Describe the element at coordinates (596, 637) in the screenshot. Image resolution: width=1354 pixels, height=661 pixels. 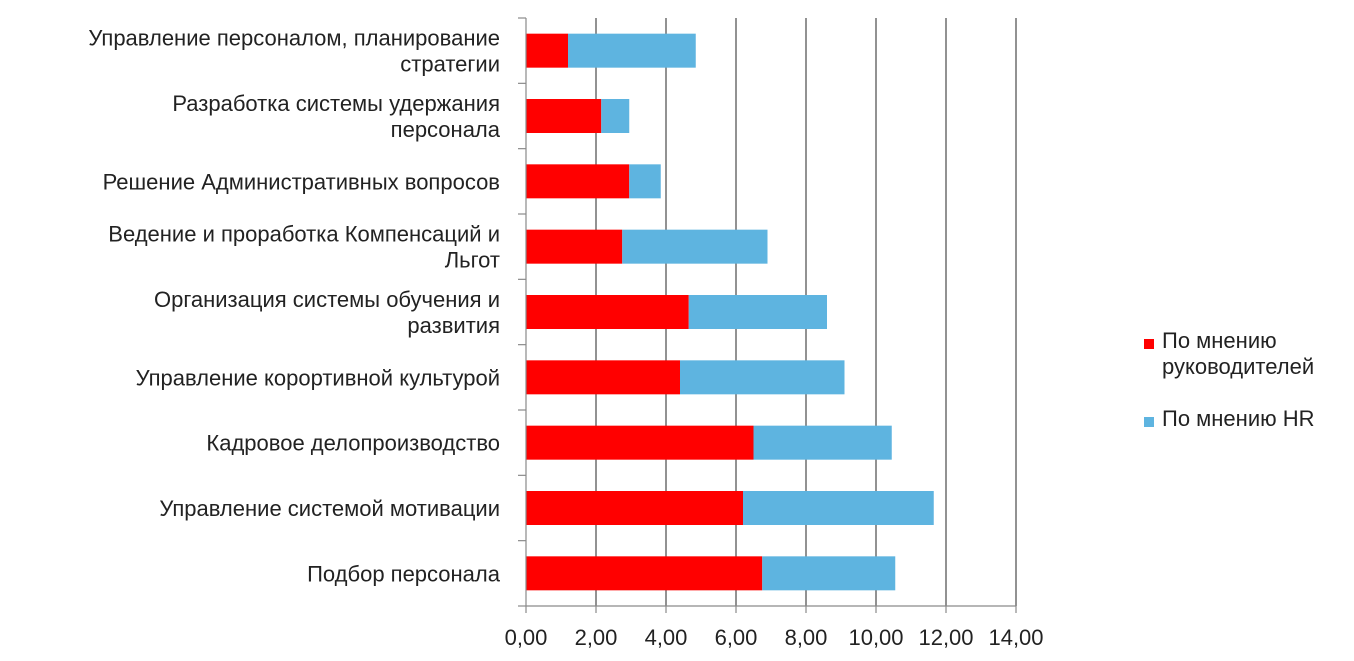
I see `x-tick-label: 2,00` at that location.